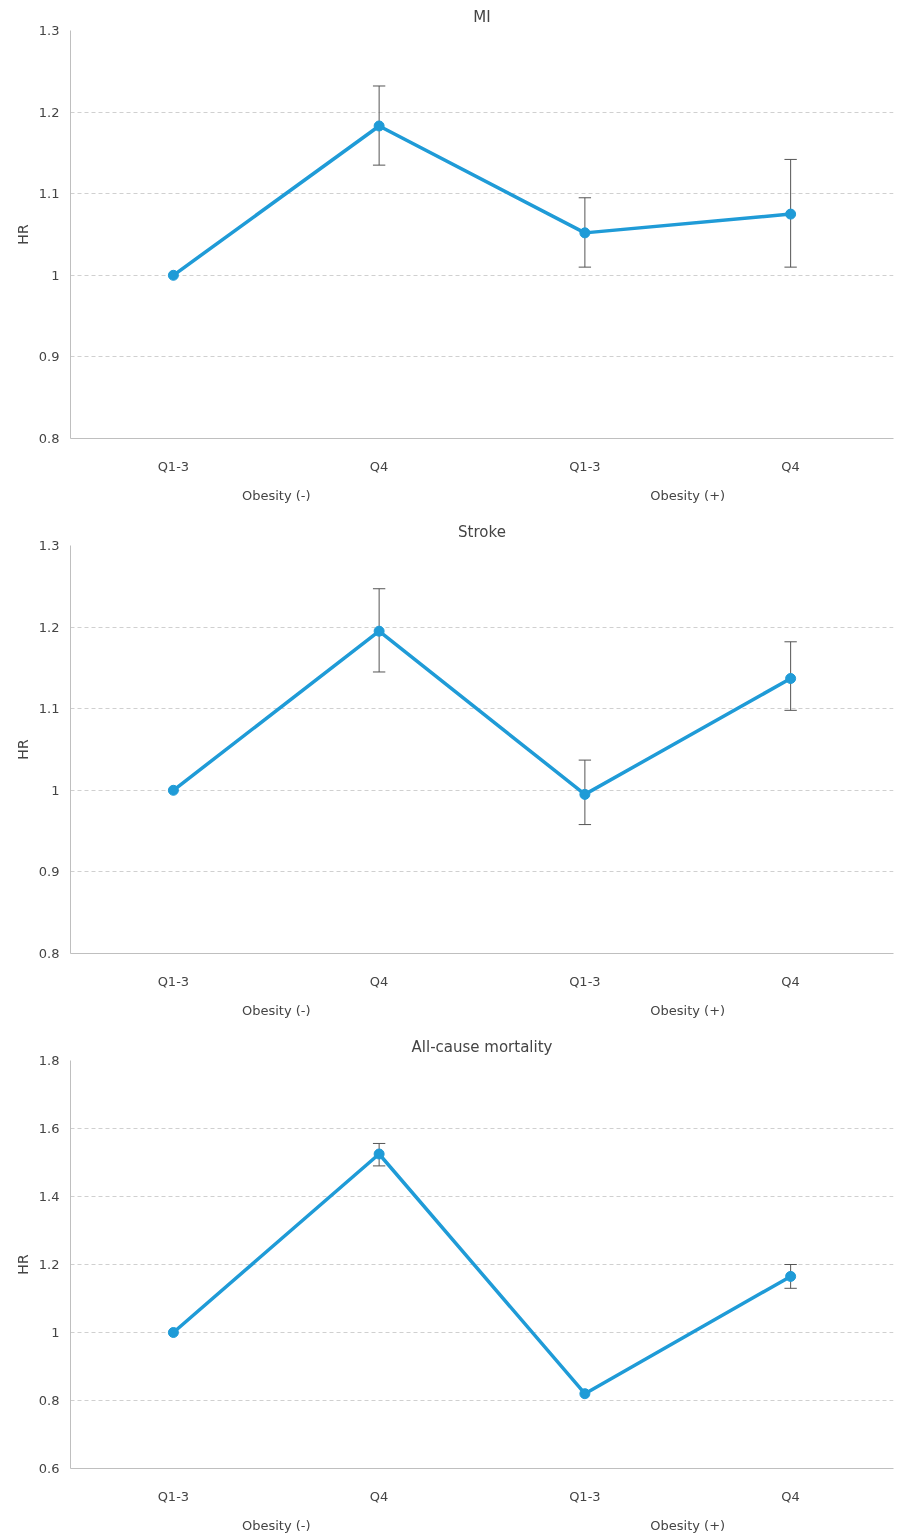 The image size is (898, 1535). Describe the element at coordinates (482, 16) in the screenshot. I see `chart-title: MI` at that location.